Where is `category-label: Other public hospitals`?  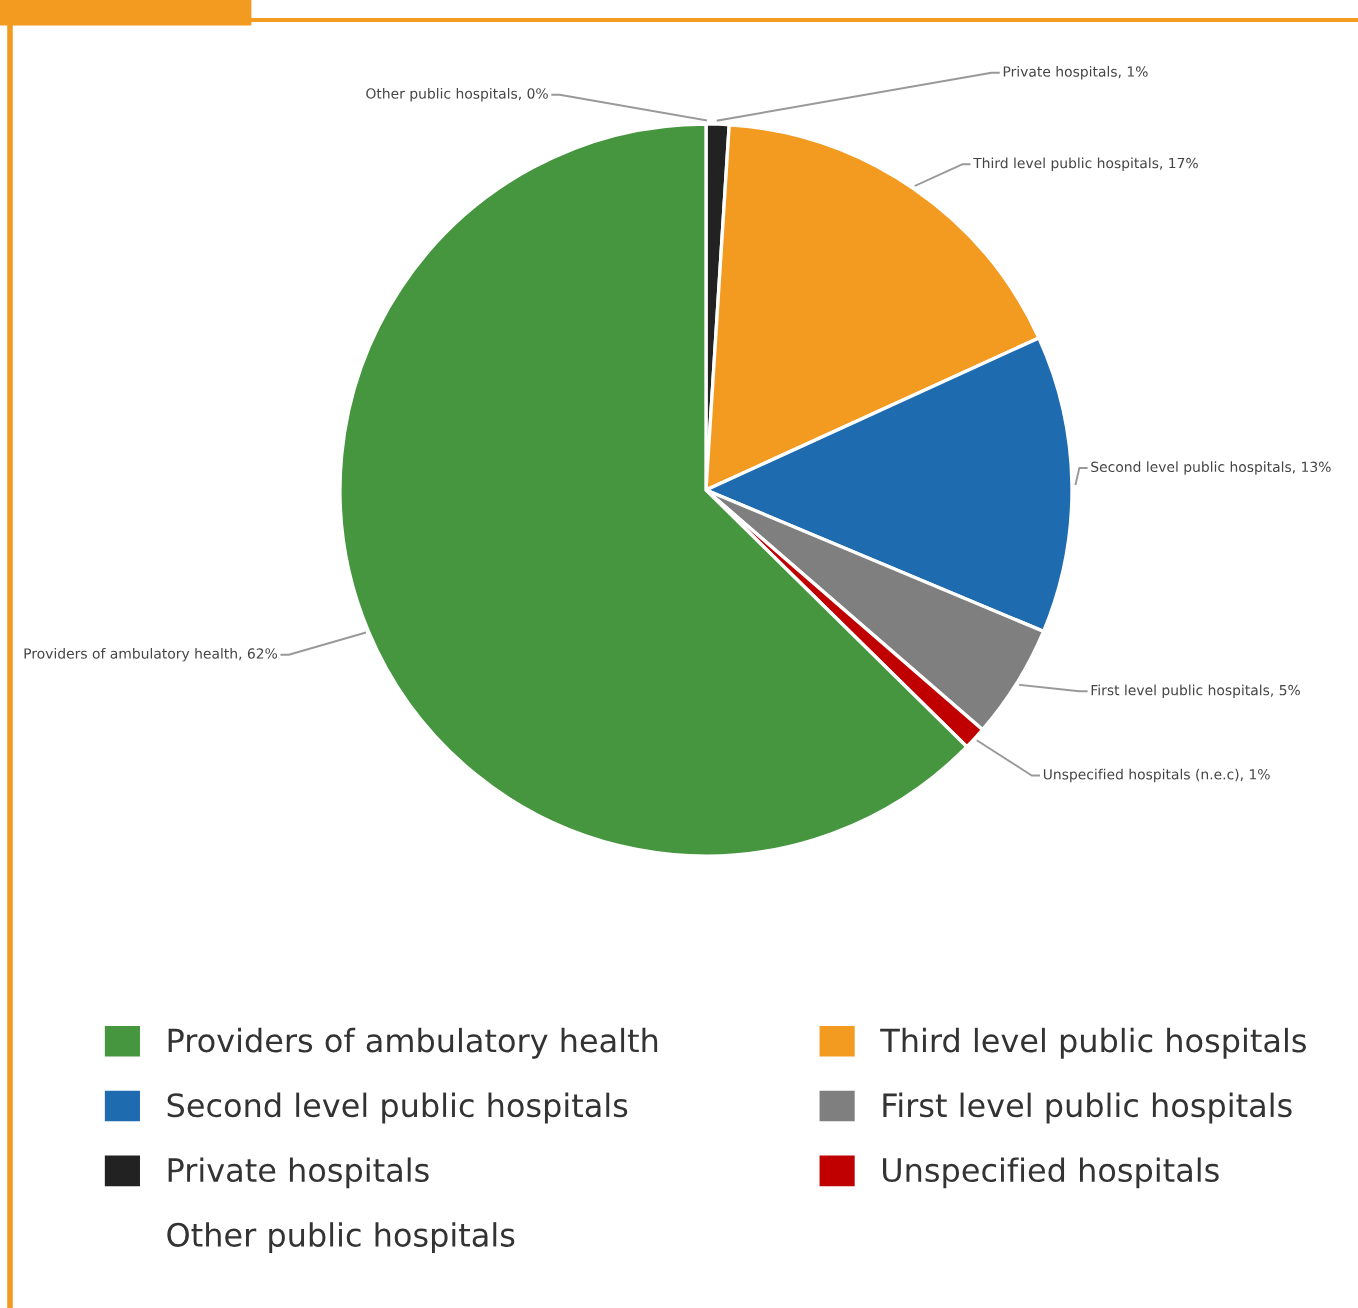
category-label: Other public hospitals is located at coordinates (341, 1238).